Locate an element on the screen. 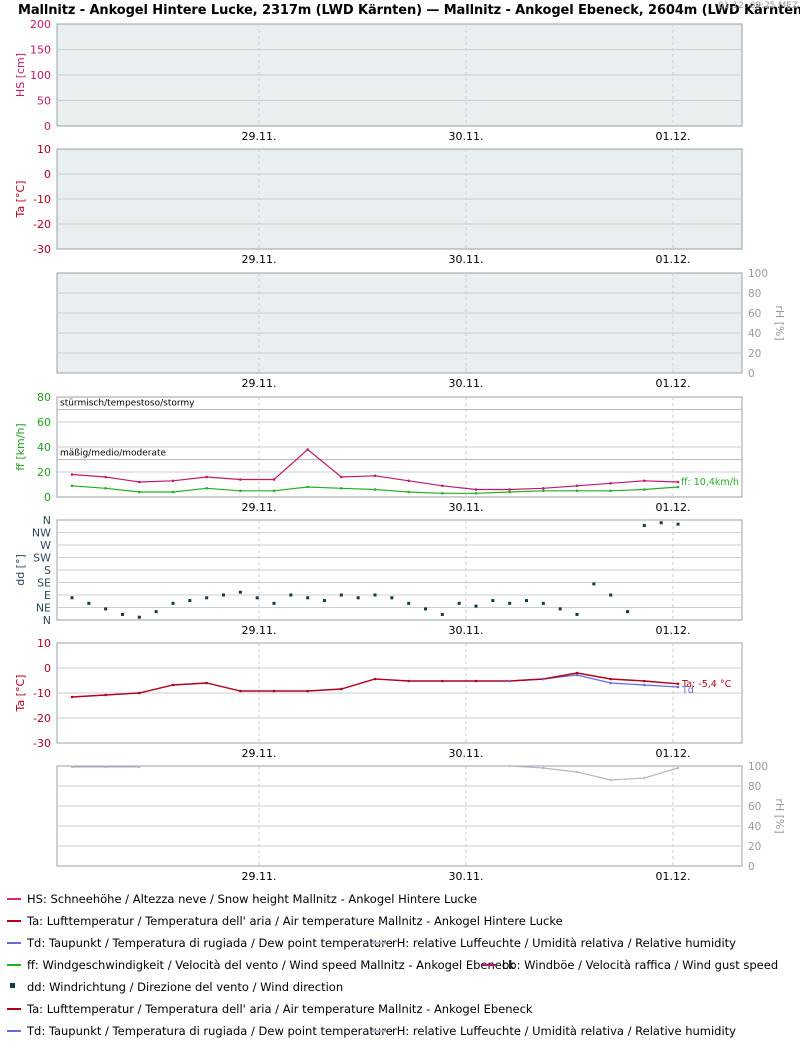  y-tick-label: 50 is located at coordinates (44, 101).